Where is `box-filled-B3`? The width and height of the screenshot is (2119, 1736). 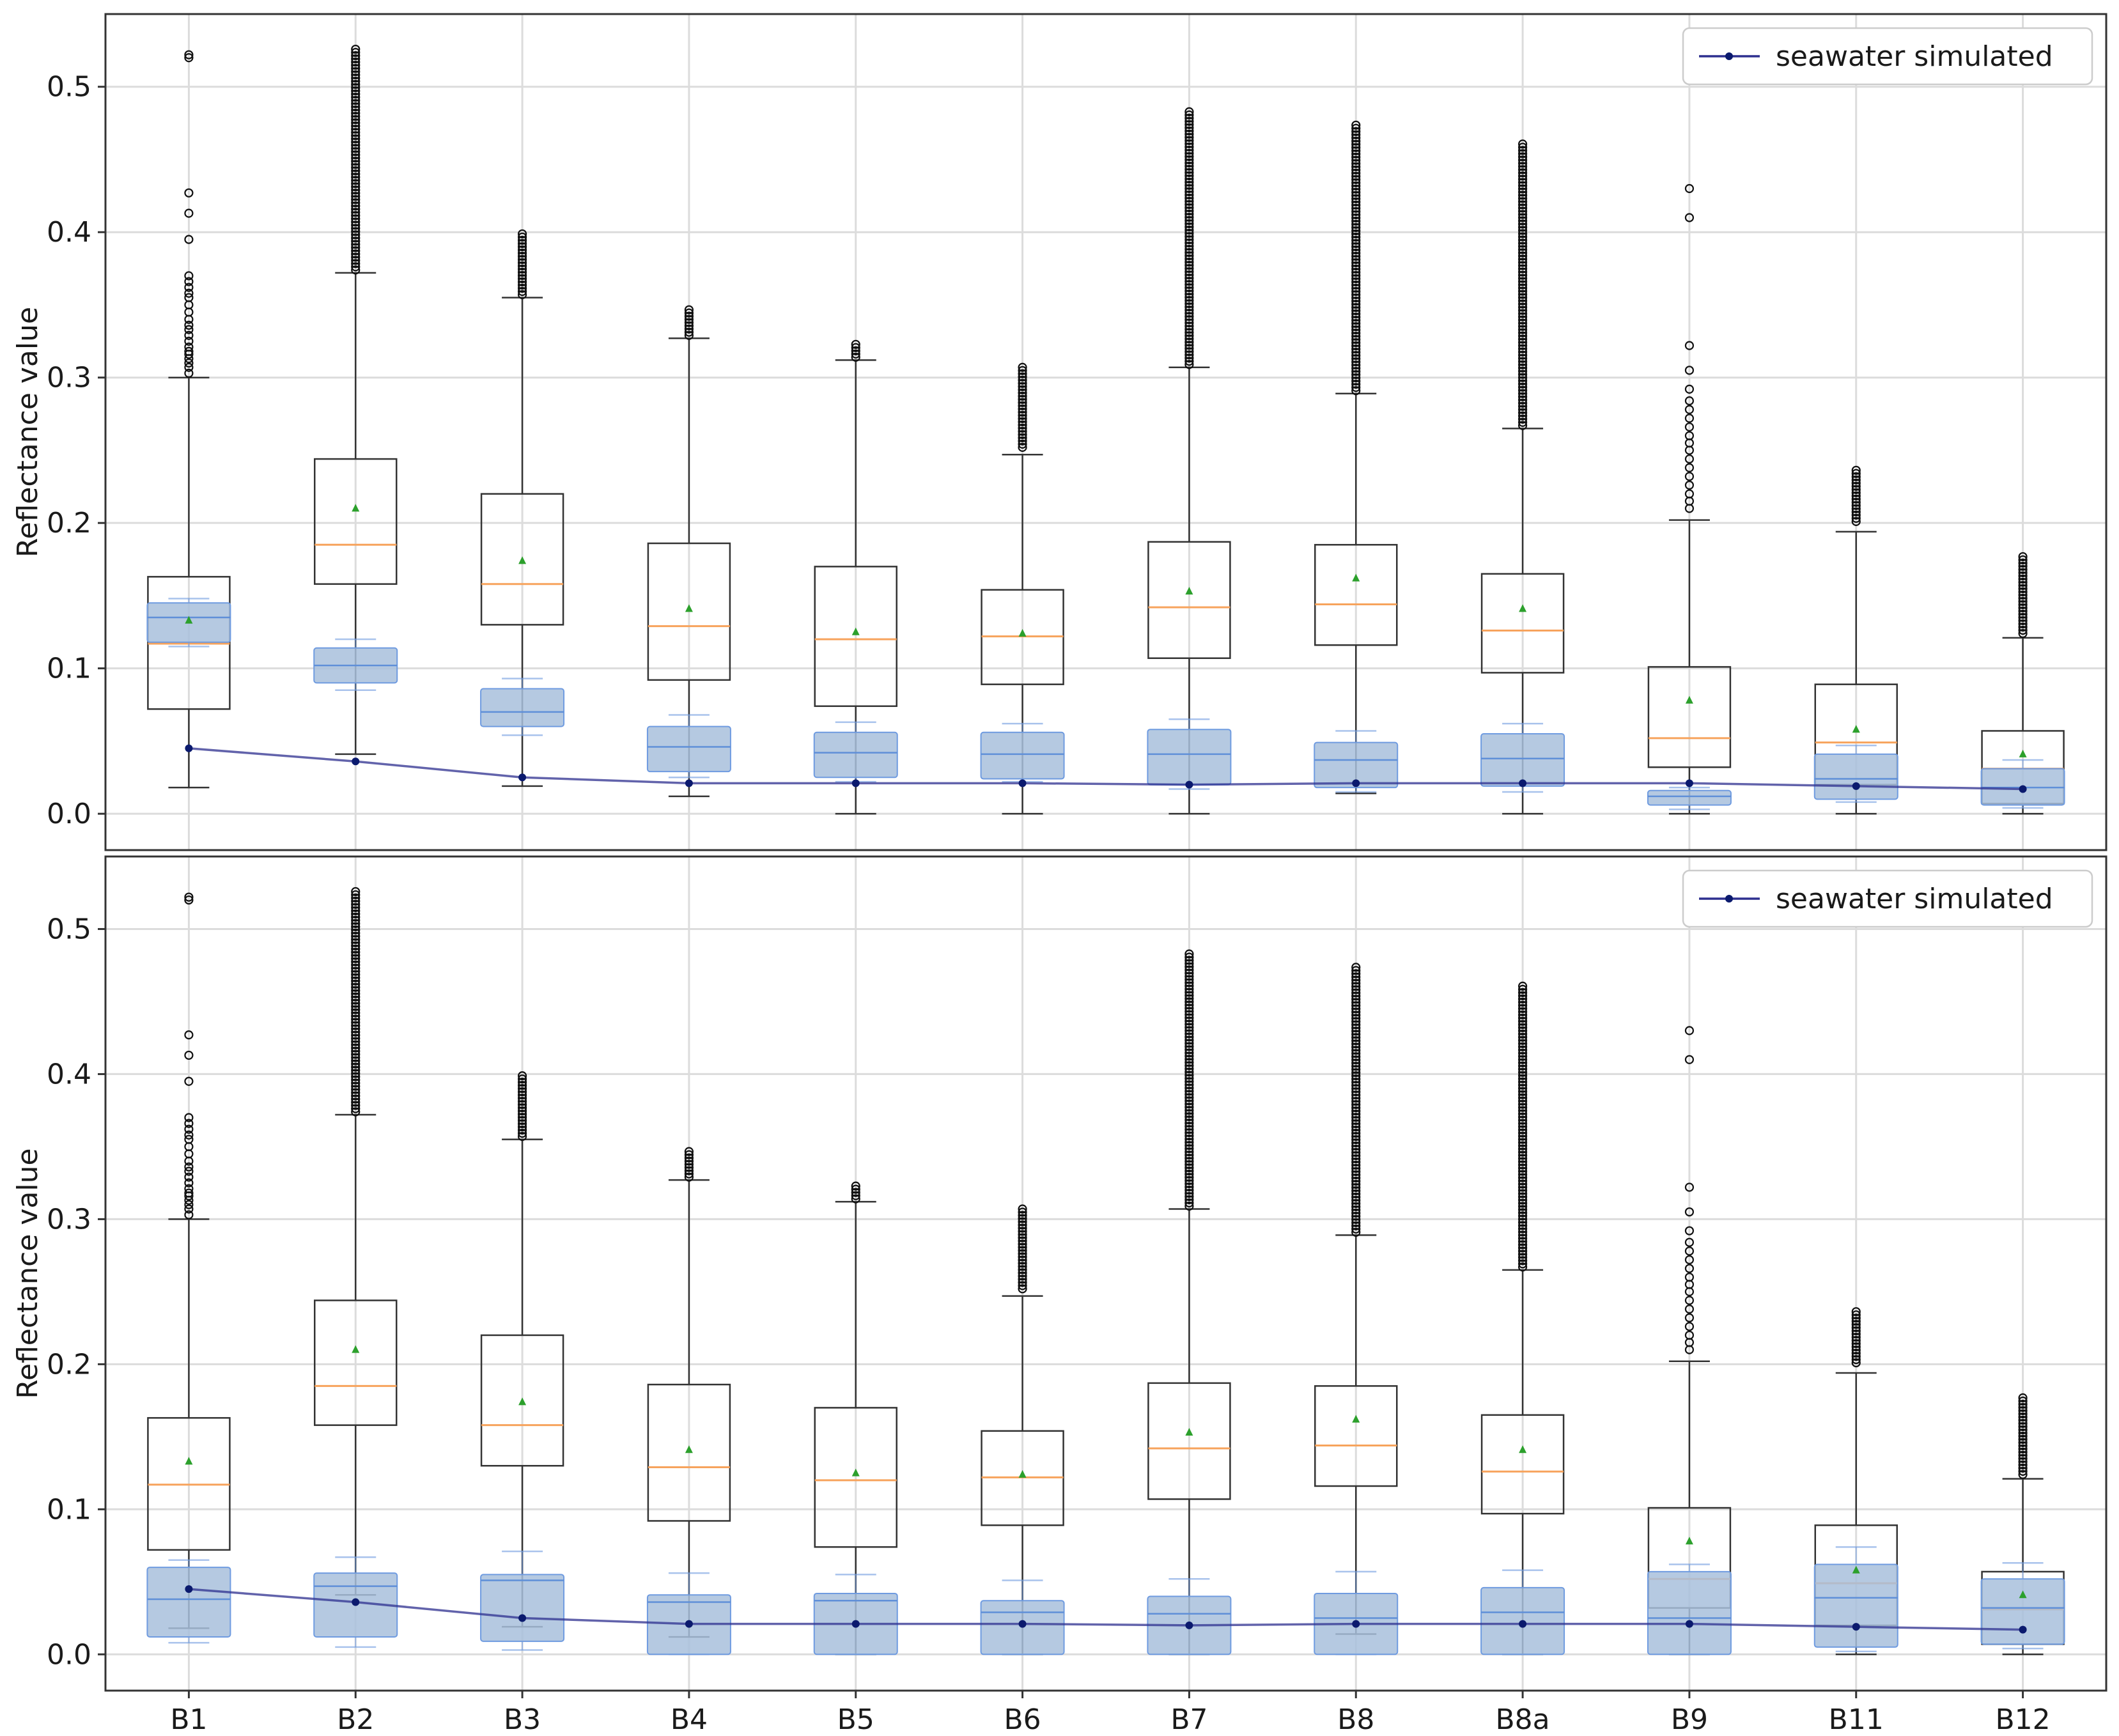
box-filled-B3 is located at coordinates (522, 707).